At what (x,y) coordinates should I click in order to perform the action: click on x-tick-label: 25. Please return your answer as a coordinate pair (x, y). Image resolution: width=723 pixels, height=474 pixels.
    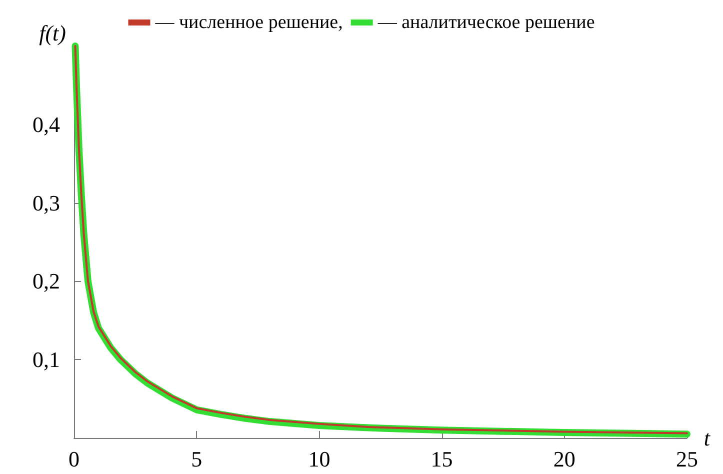
    Looking at the image, I should click on (687, 459).